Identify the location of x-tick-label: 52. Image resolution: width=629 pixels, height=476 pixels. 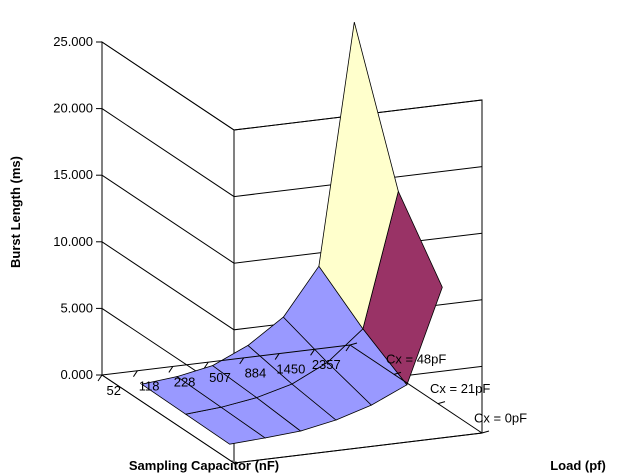
(113, 390).